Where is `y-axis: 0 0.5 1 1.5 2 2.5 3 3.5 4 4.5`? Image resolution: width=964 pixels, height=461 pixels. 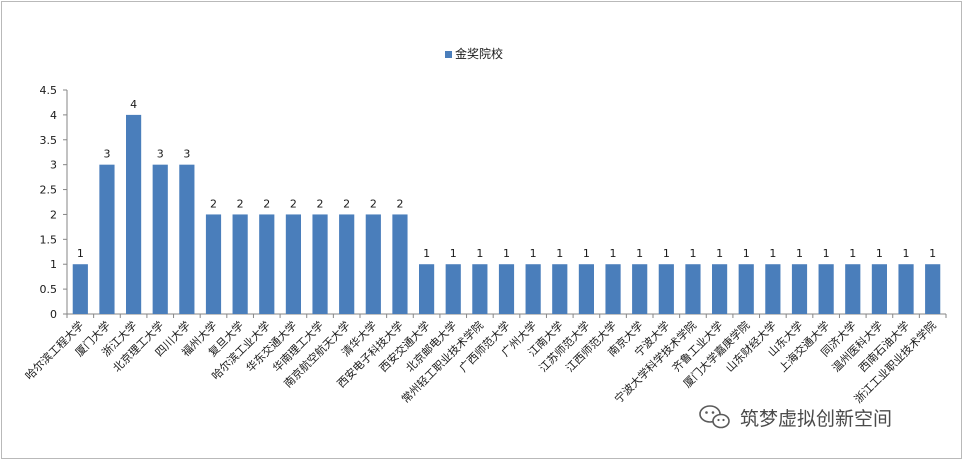
y-axis: 0 0.5 1 1.5 2 2.5 3 3.5 4 4.5 is located at coordinates (54, 202).